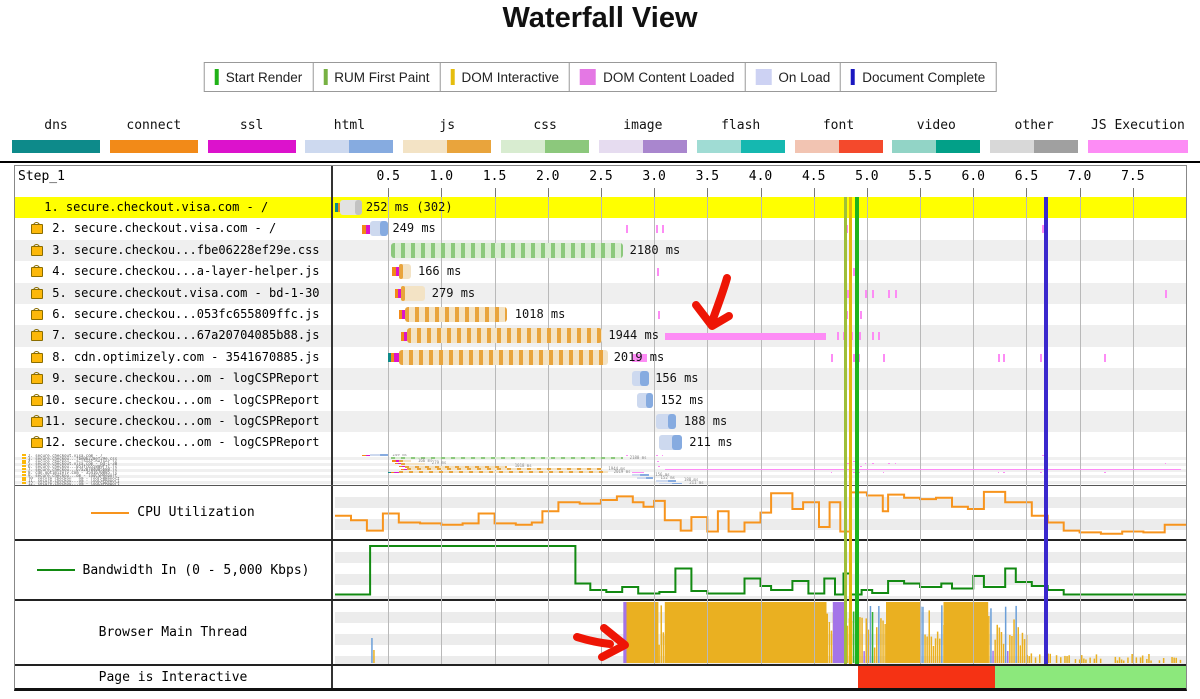  Describe the element at coordinates (196, 570) in the screenshot. I see `bandwidth-label: Bandwidth In (0 - 5,000 Kbps)` at that location.